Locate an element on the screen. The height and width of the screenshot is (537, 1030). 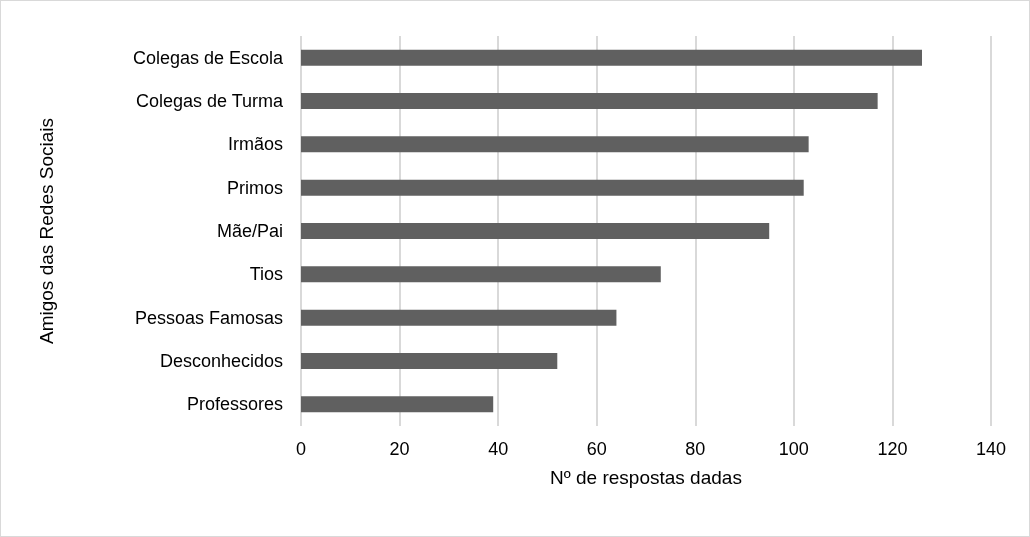
y-axis-title: Amigos das Redes Sociais is located at coordinates (46, 231).